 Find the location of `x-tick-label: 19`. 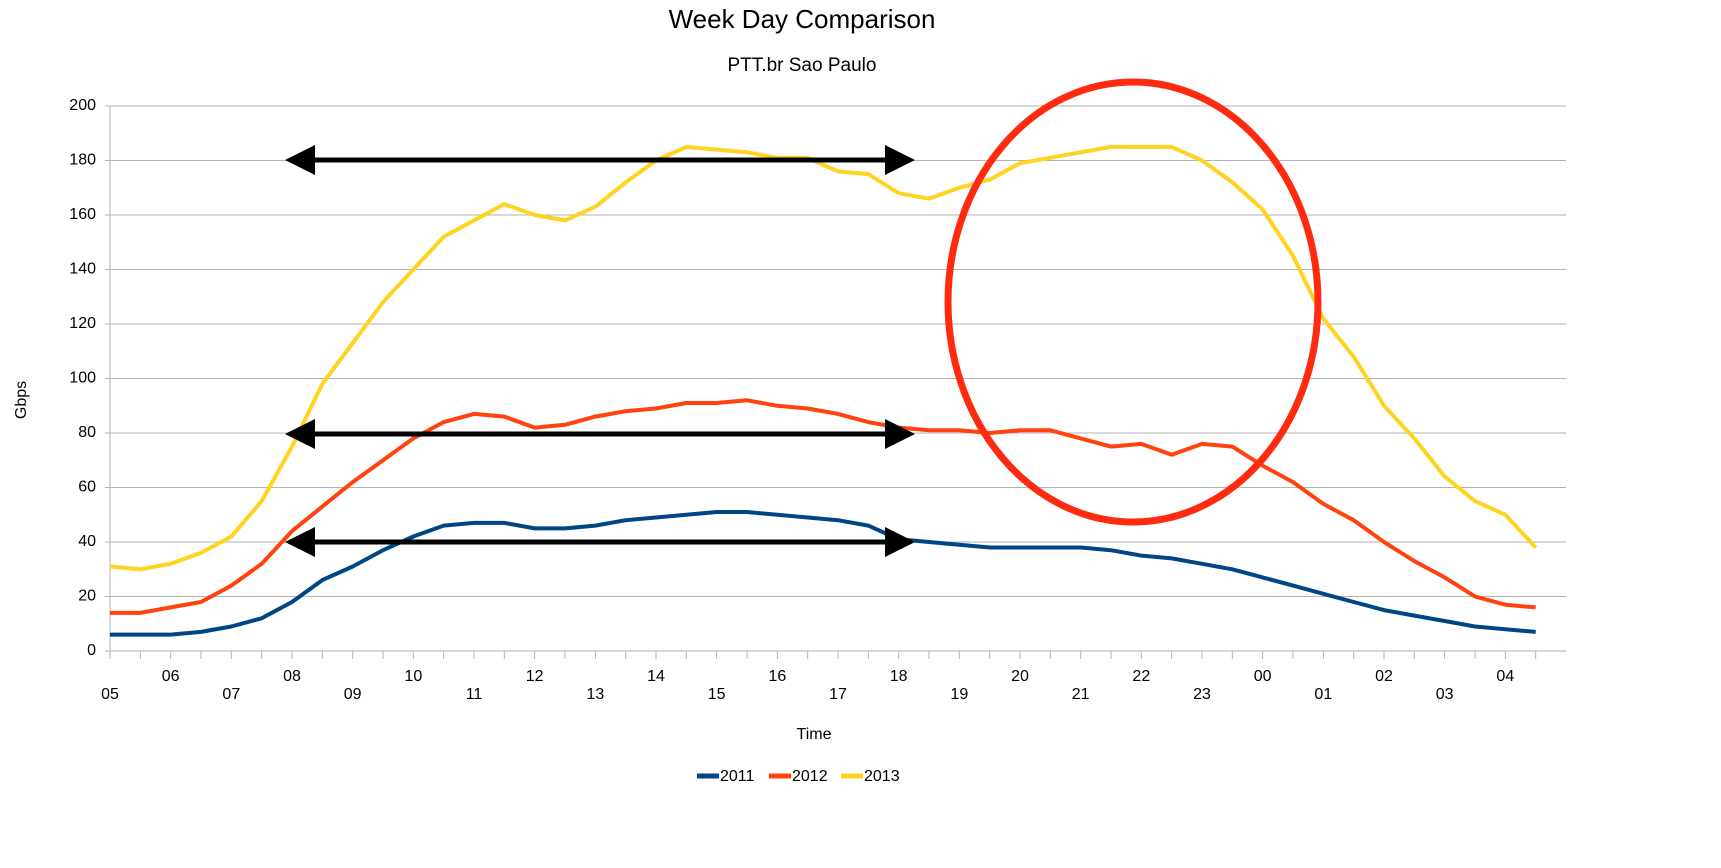

x-tick-label: 19 is located at coordinates (959, 694).